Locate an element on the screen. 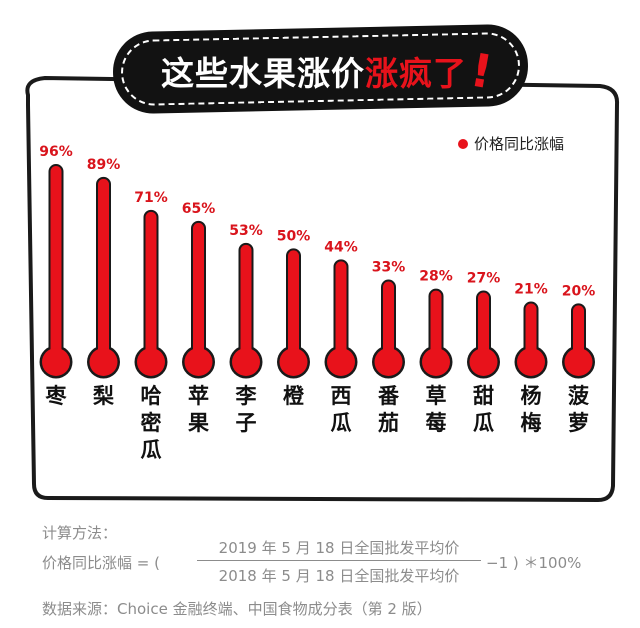 This screenshot has height=628, width=640. value-label: 20% is located at coordinates (579, 291).